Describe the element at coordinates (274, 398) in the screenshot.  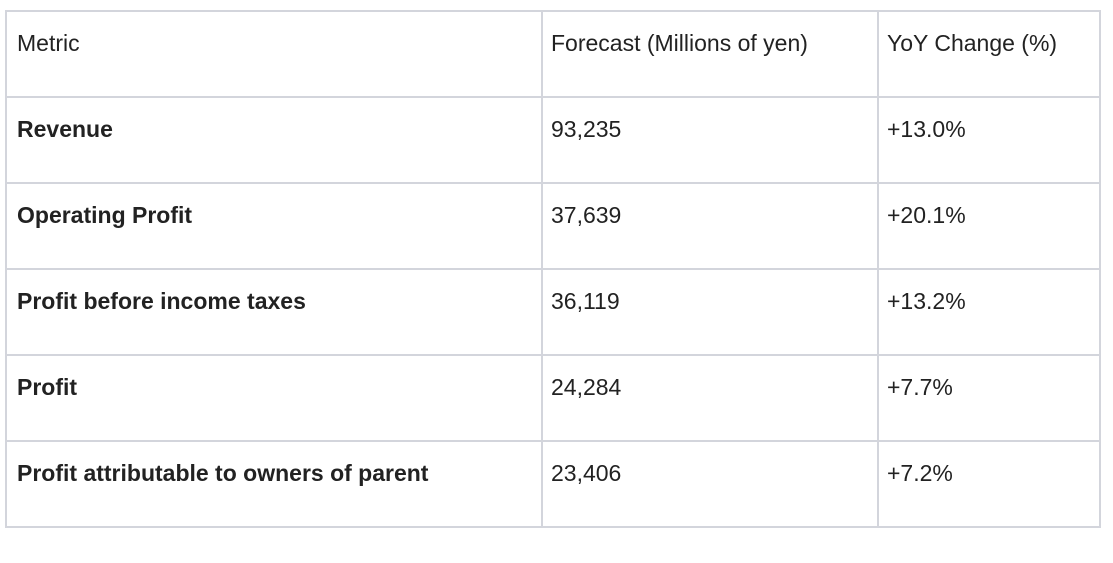
I see `metric-cell: Profit` at that location.